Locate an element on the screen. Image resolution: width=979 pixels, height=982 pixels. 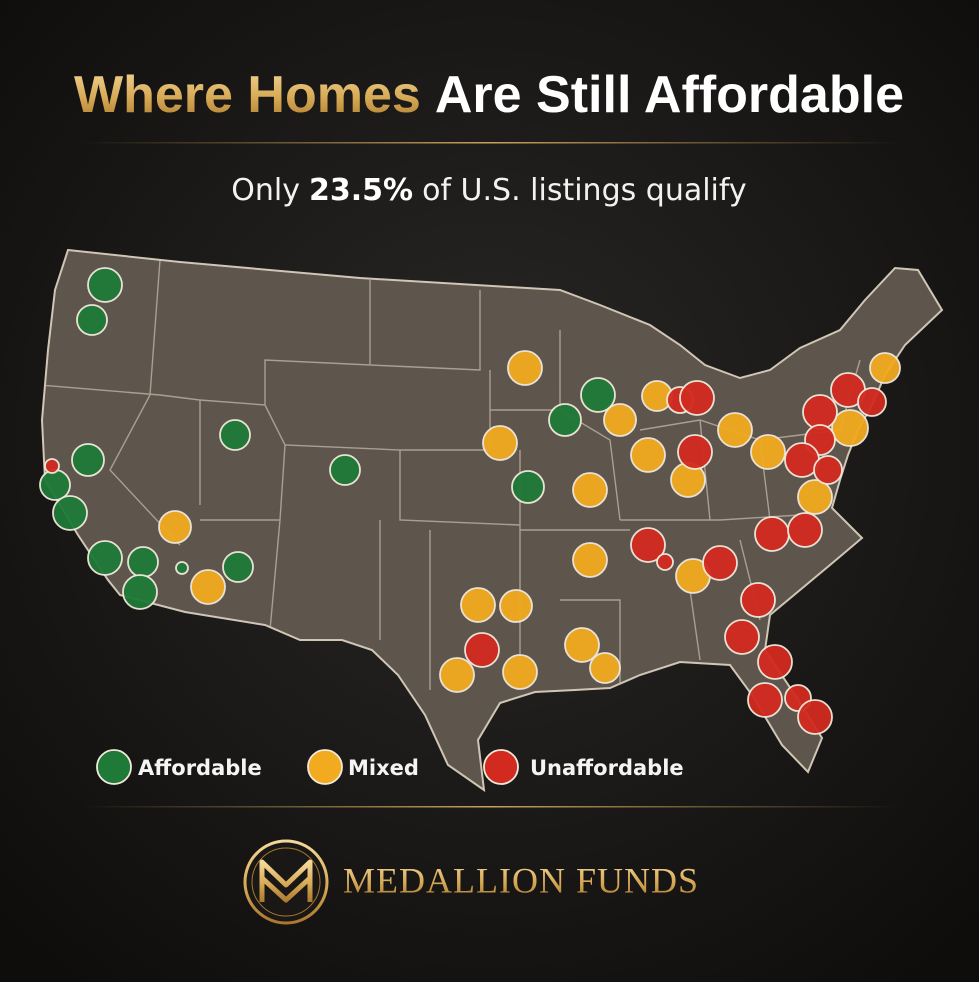
legend-label: Affordable is located at coordinates (200, 768).